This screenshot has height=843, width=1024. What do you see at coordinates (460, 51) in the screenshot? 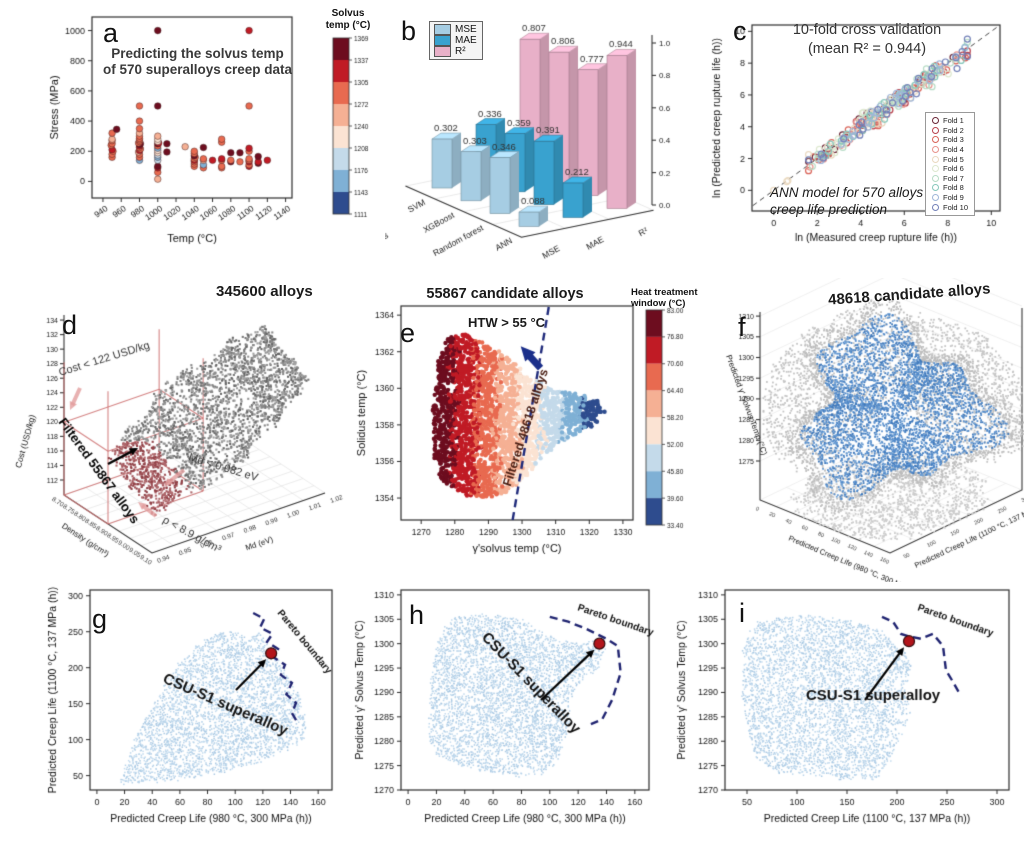
I see `legend-label: R²` at bounding box center [460, 51].